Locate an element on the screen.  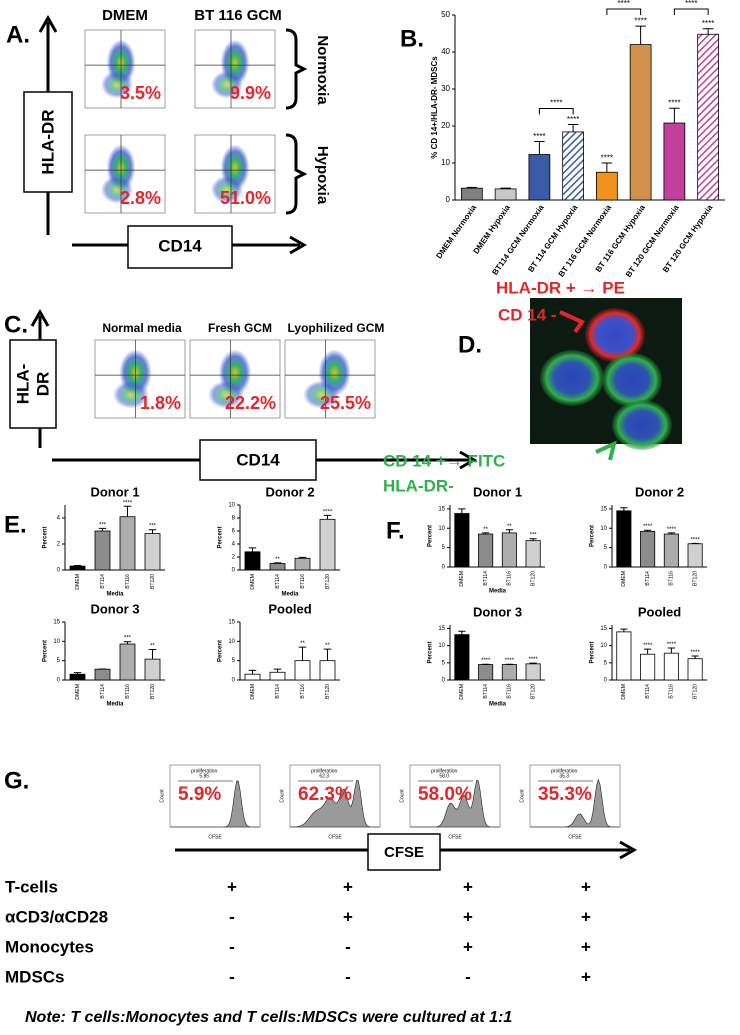
bracket is located at coordinates (296, 69).